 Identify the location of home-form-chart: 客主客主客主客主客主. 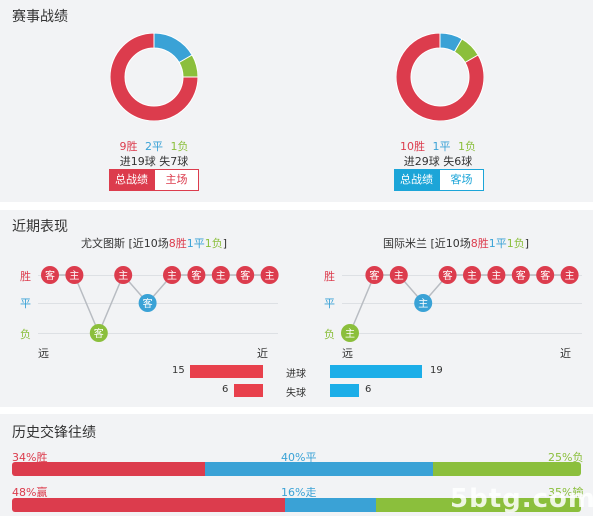
(160, 304).